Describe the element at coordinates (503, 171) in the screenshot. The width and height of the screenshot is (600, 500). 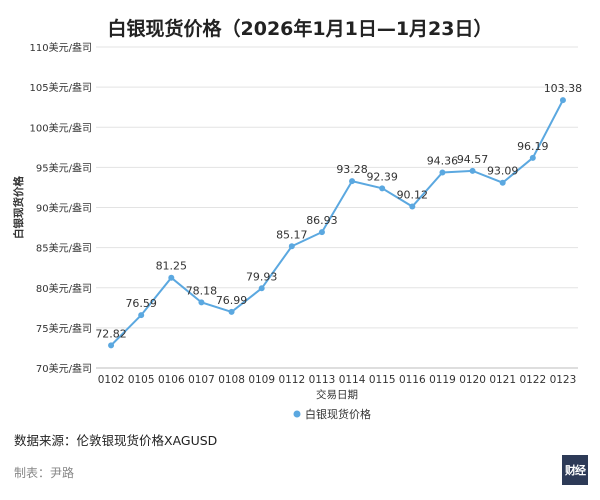
I see `data-label: 93.09` at that location.